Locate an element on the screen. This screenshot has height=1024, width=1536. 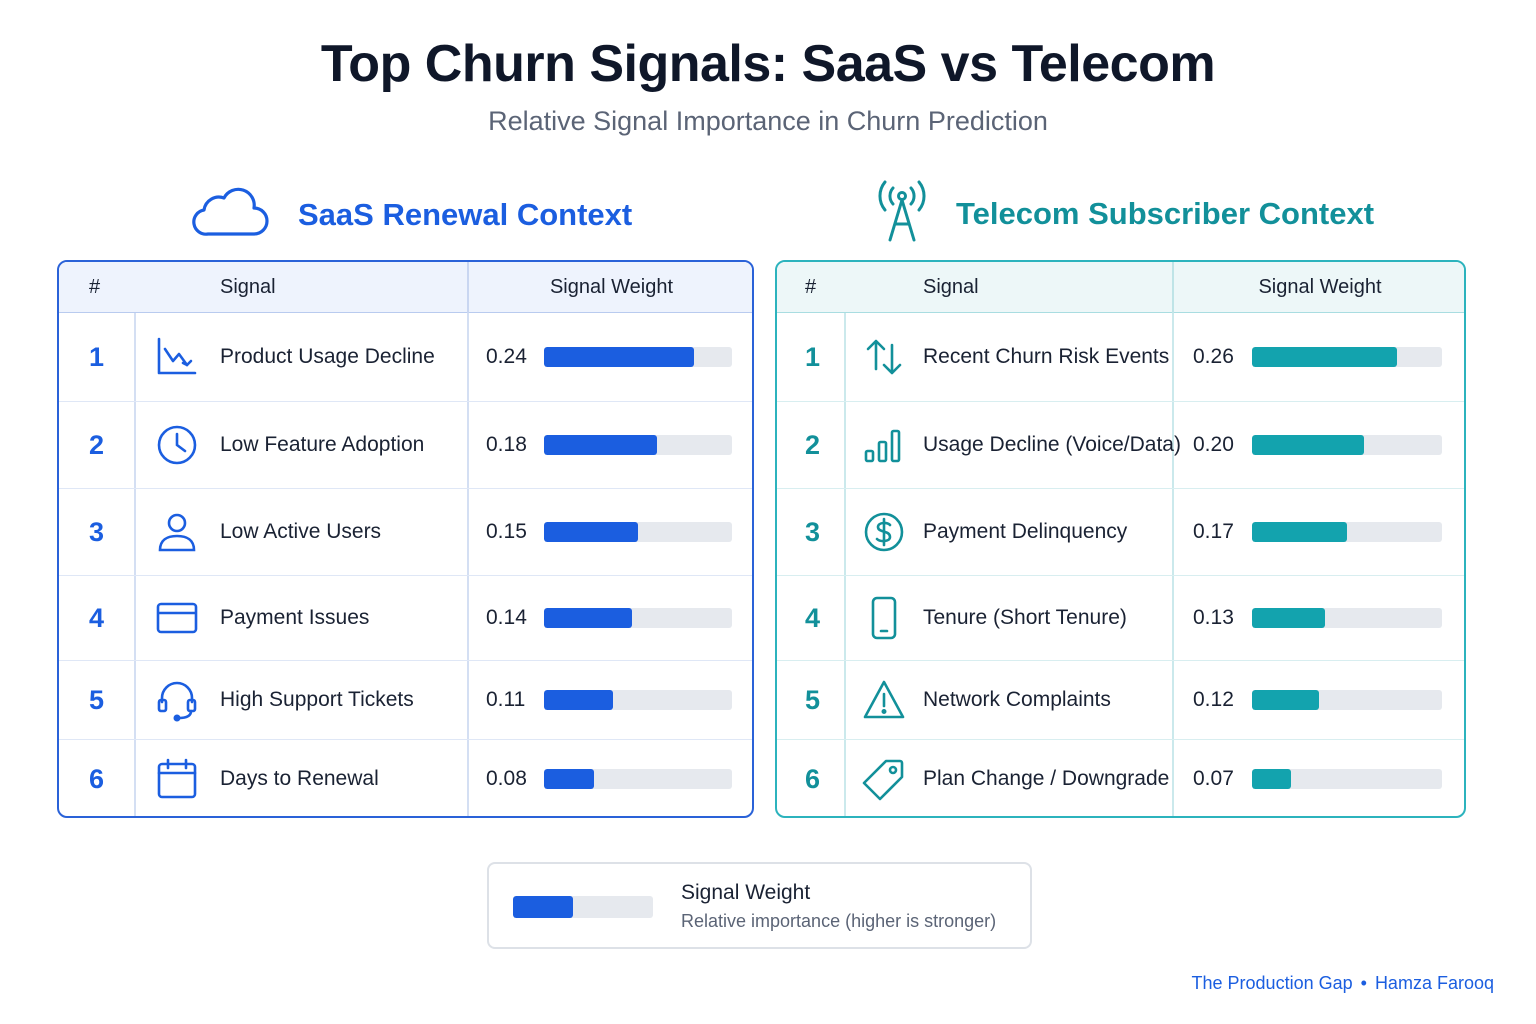
legend-title: Signal Weight is located at coordinates (746, 892).